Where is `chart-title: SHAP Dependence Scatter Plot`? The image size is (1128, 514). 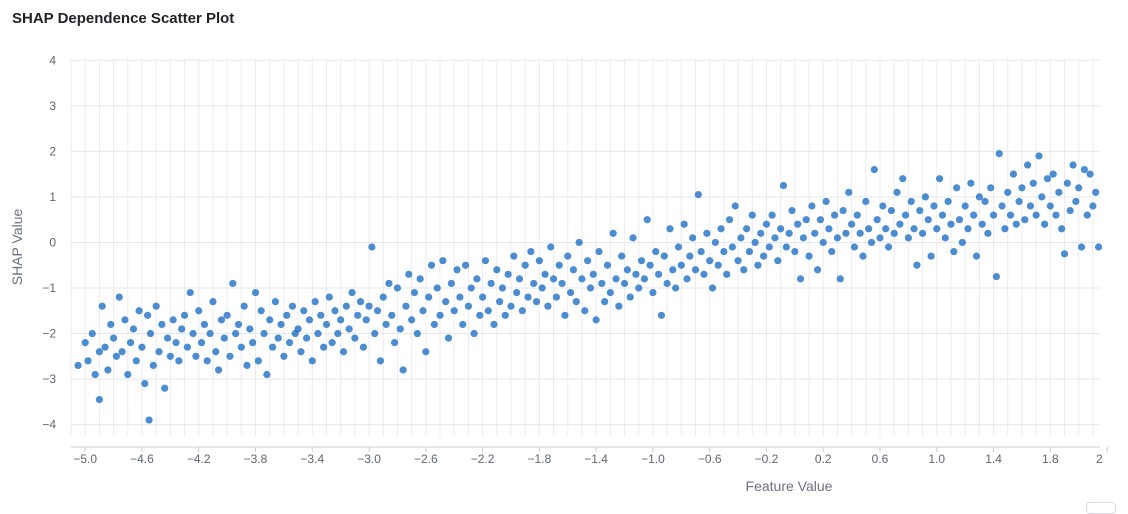
chart-title: SHAP Dependence Scatter Plot is located at coordinates (123, 18).